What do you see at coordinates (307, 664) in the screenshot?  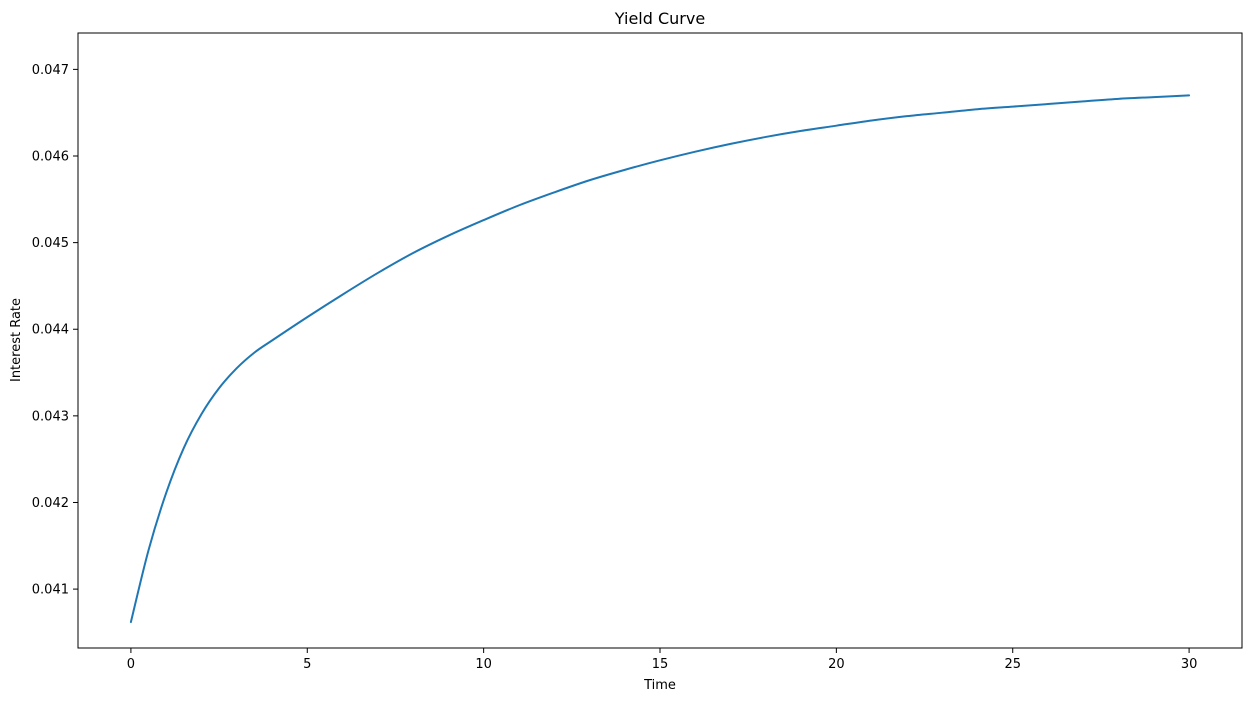 I see `x-tick-label: 5` at bounding box center [307, 664].